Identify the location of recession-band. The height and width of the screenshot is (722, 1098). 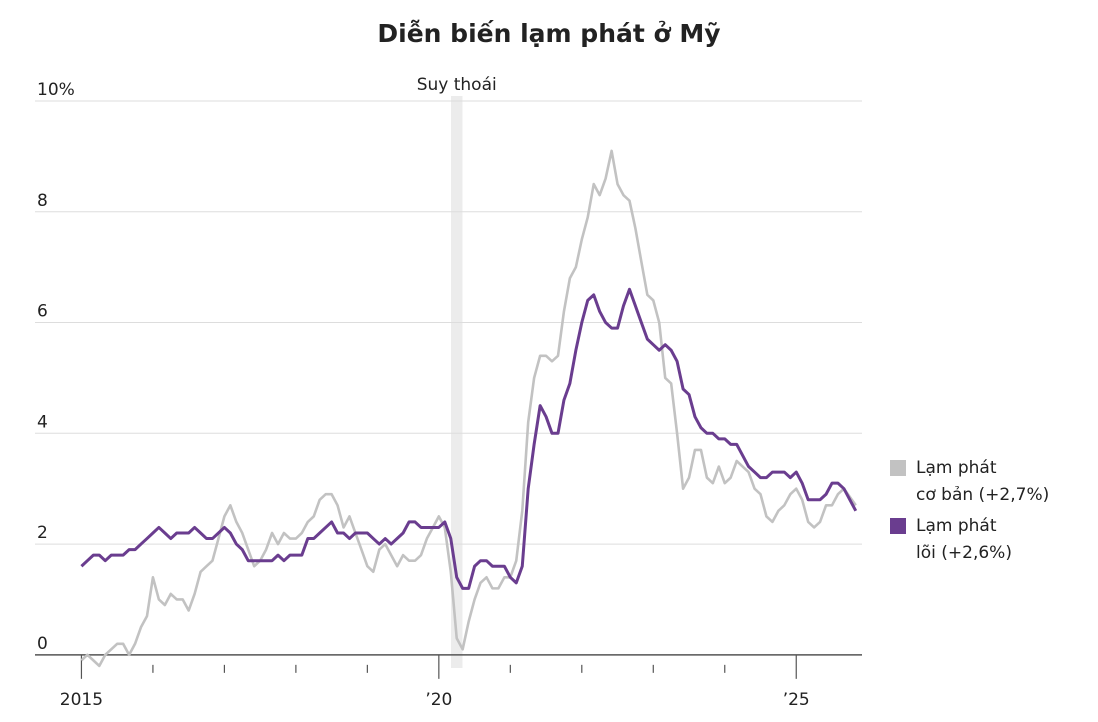
(456, 382).